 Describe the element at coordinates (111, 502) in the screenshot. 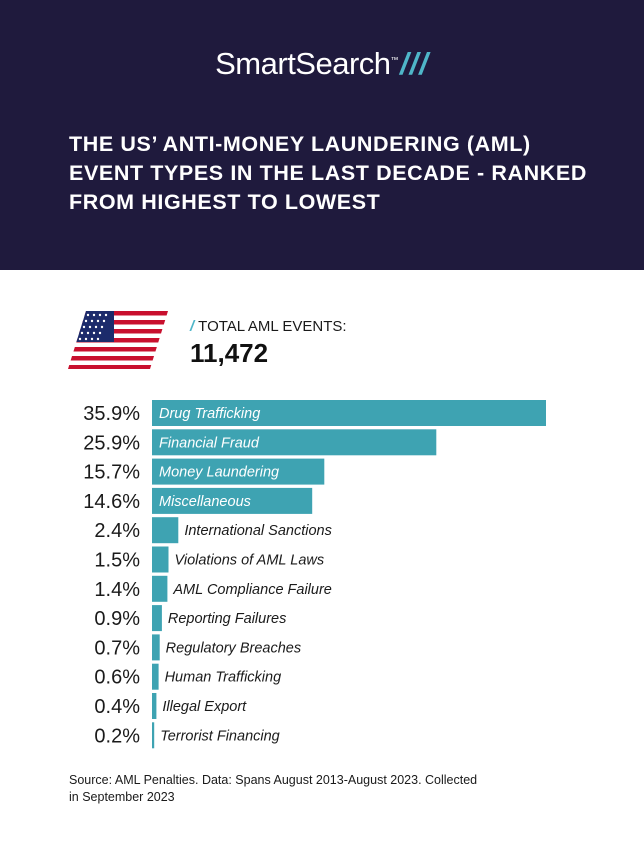

I see `value-label: 14.6%` at that location.